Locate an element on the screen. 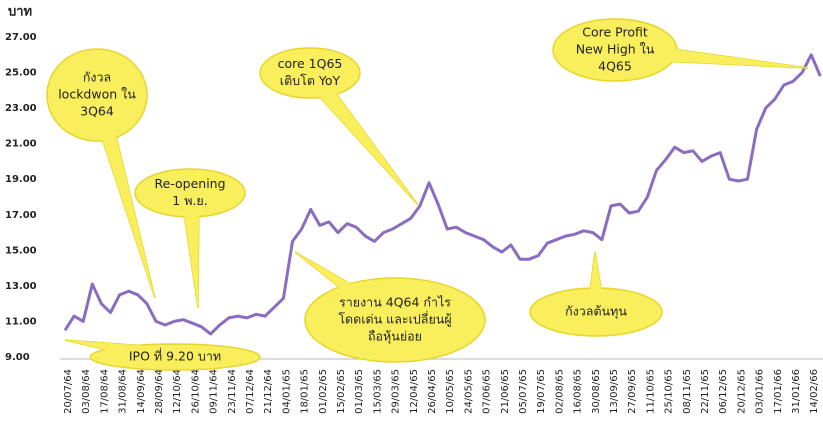 The image size is (823, 430). x-tick-label: 03/08/64 is located at coordinates (86, 391).